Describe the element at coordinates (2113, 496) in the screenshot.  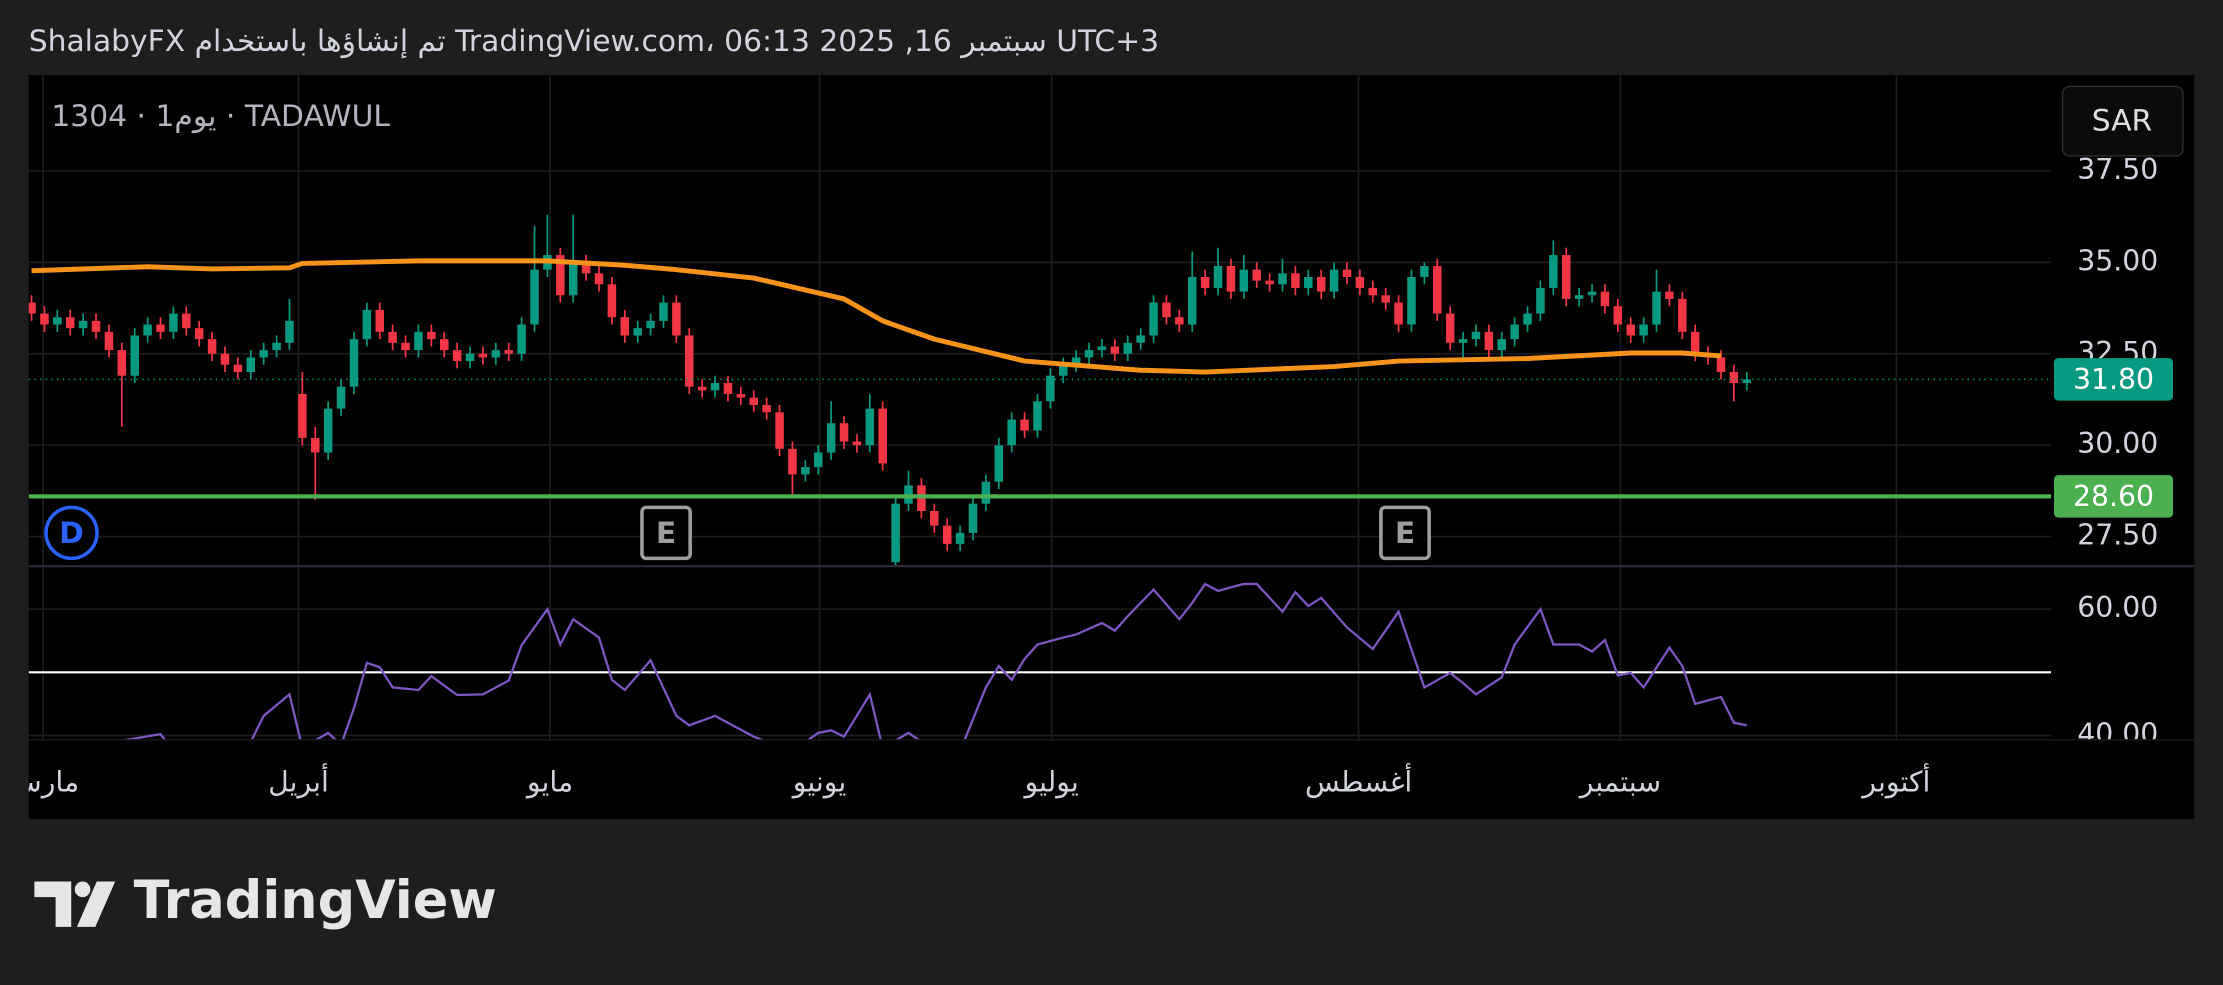
I see `level-label: 28.60` at that location.